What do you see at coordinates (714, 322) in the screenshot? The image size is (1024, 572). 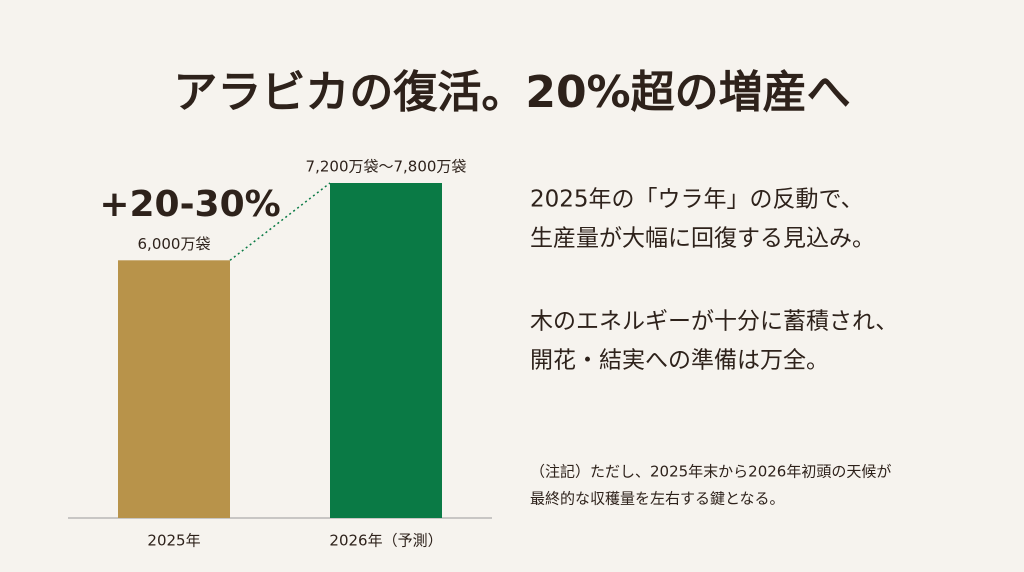 I see `body-text: 木のエネルギーが十分に蓄積され、` at bounding box center [714, 322].